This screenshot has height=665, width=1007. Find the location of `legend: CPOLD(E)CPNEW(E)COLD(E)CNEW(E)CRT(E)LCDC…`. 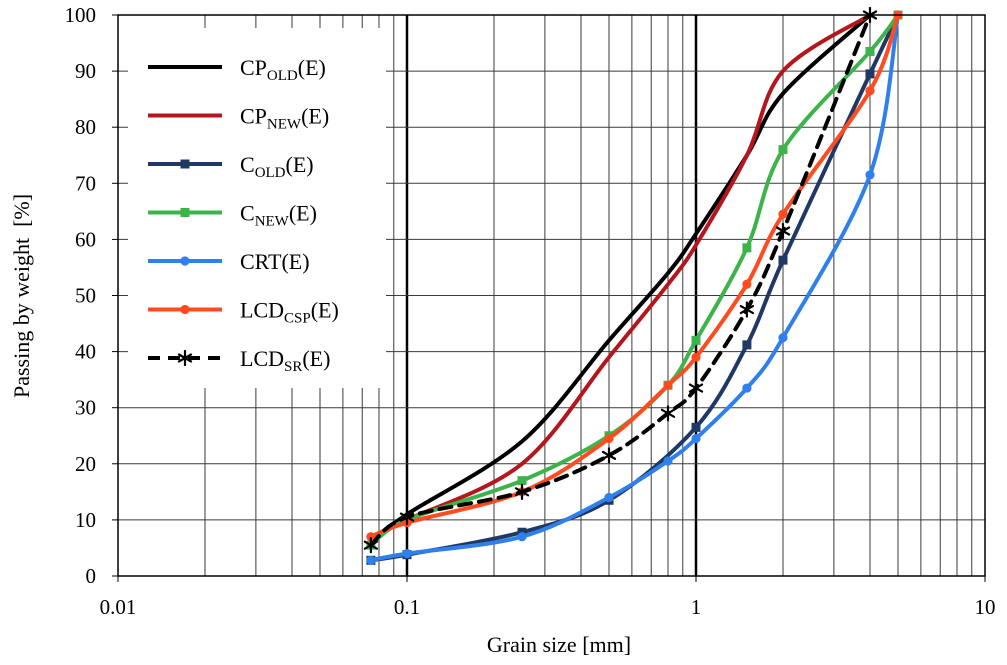

legend: CPOLD(E)CPNEW(E)COLD(E)CNEW(E)CRT(E)LCDC… is located at coordinates (243, 215).